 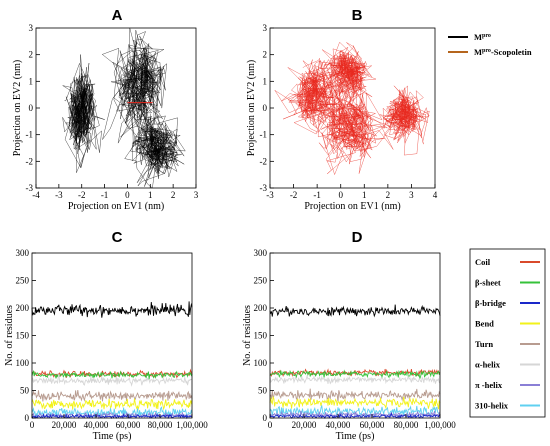 What do you see at coordinates (261, 253) in the screenshot?
I see `y-tick-label-d-6: 300` at bounding box center [261, 253].